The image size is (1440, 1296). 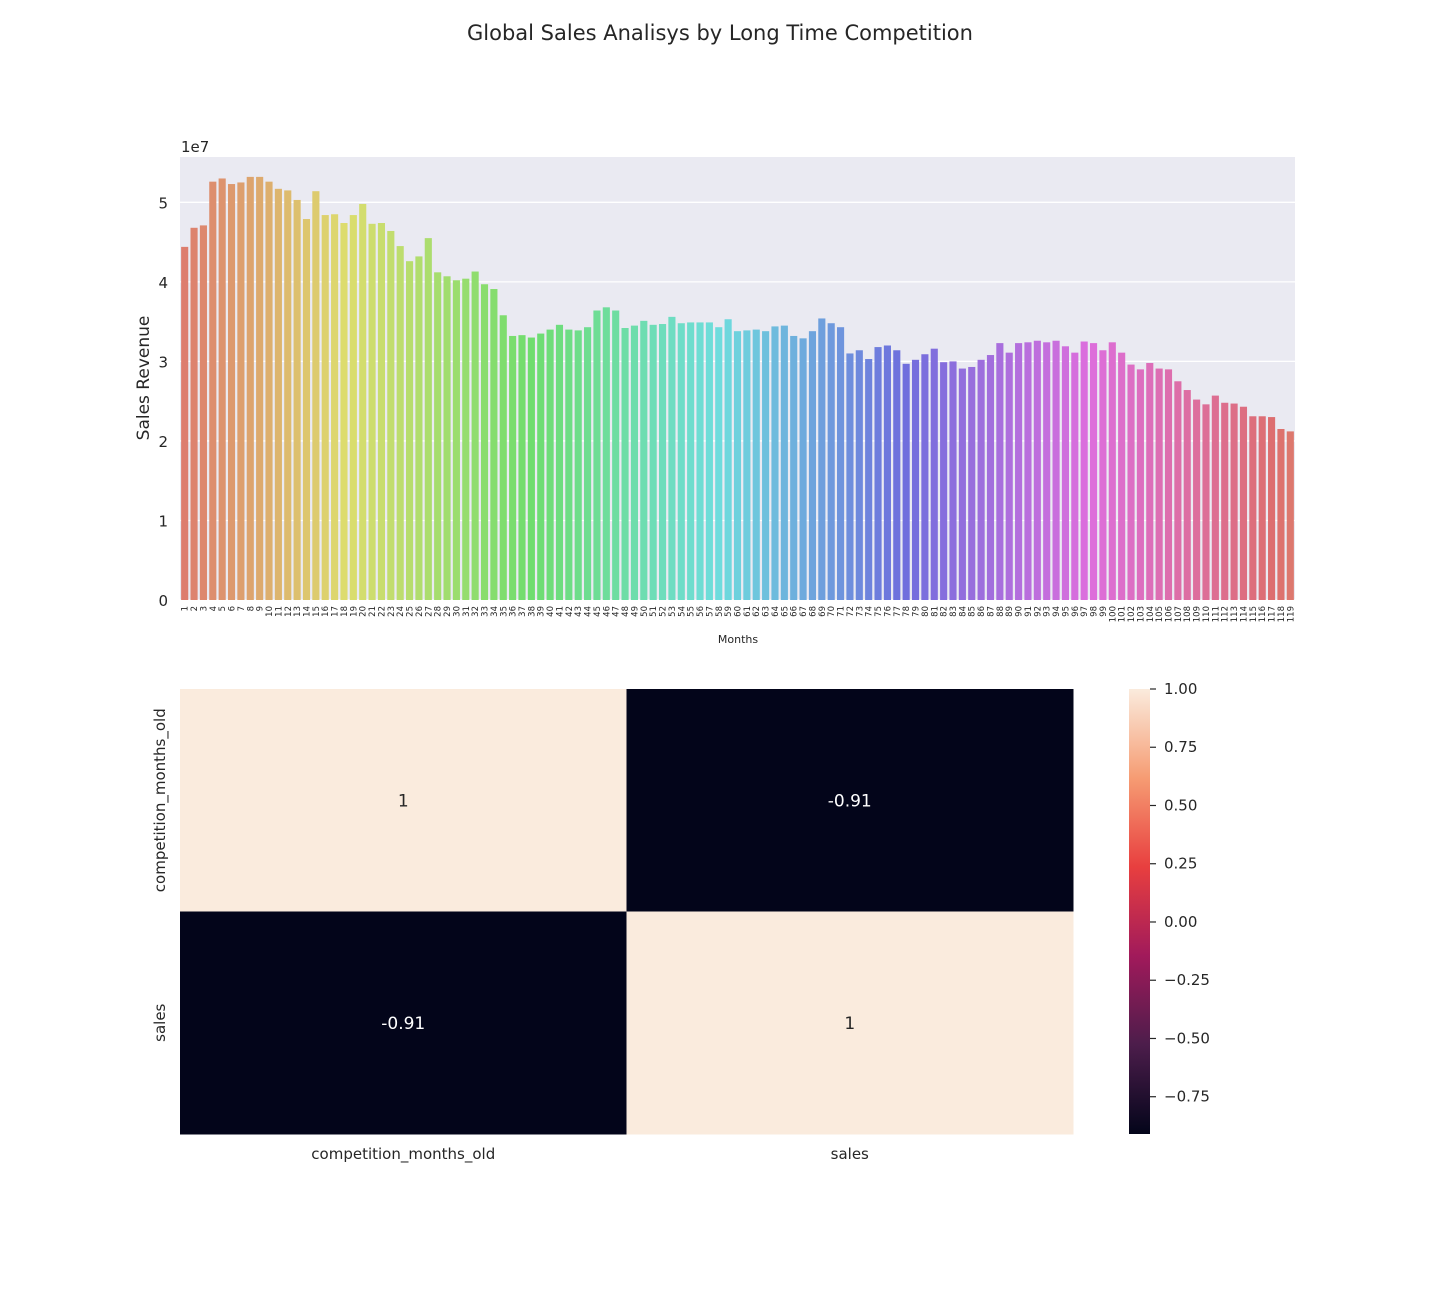 I want to click on x-tick-label: 26, so click(x=420, y=611).